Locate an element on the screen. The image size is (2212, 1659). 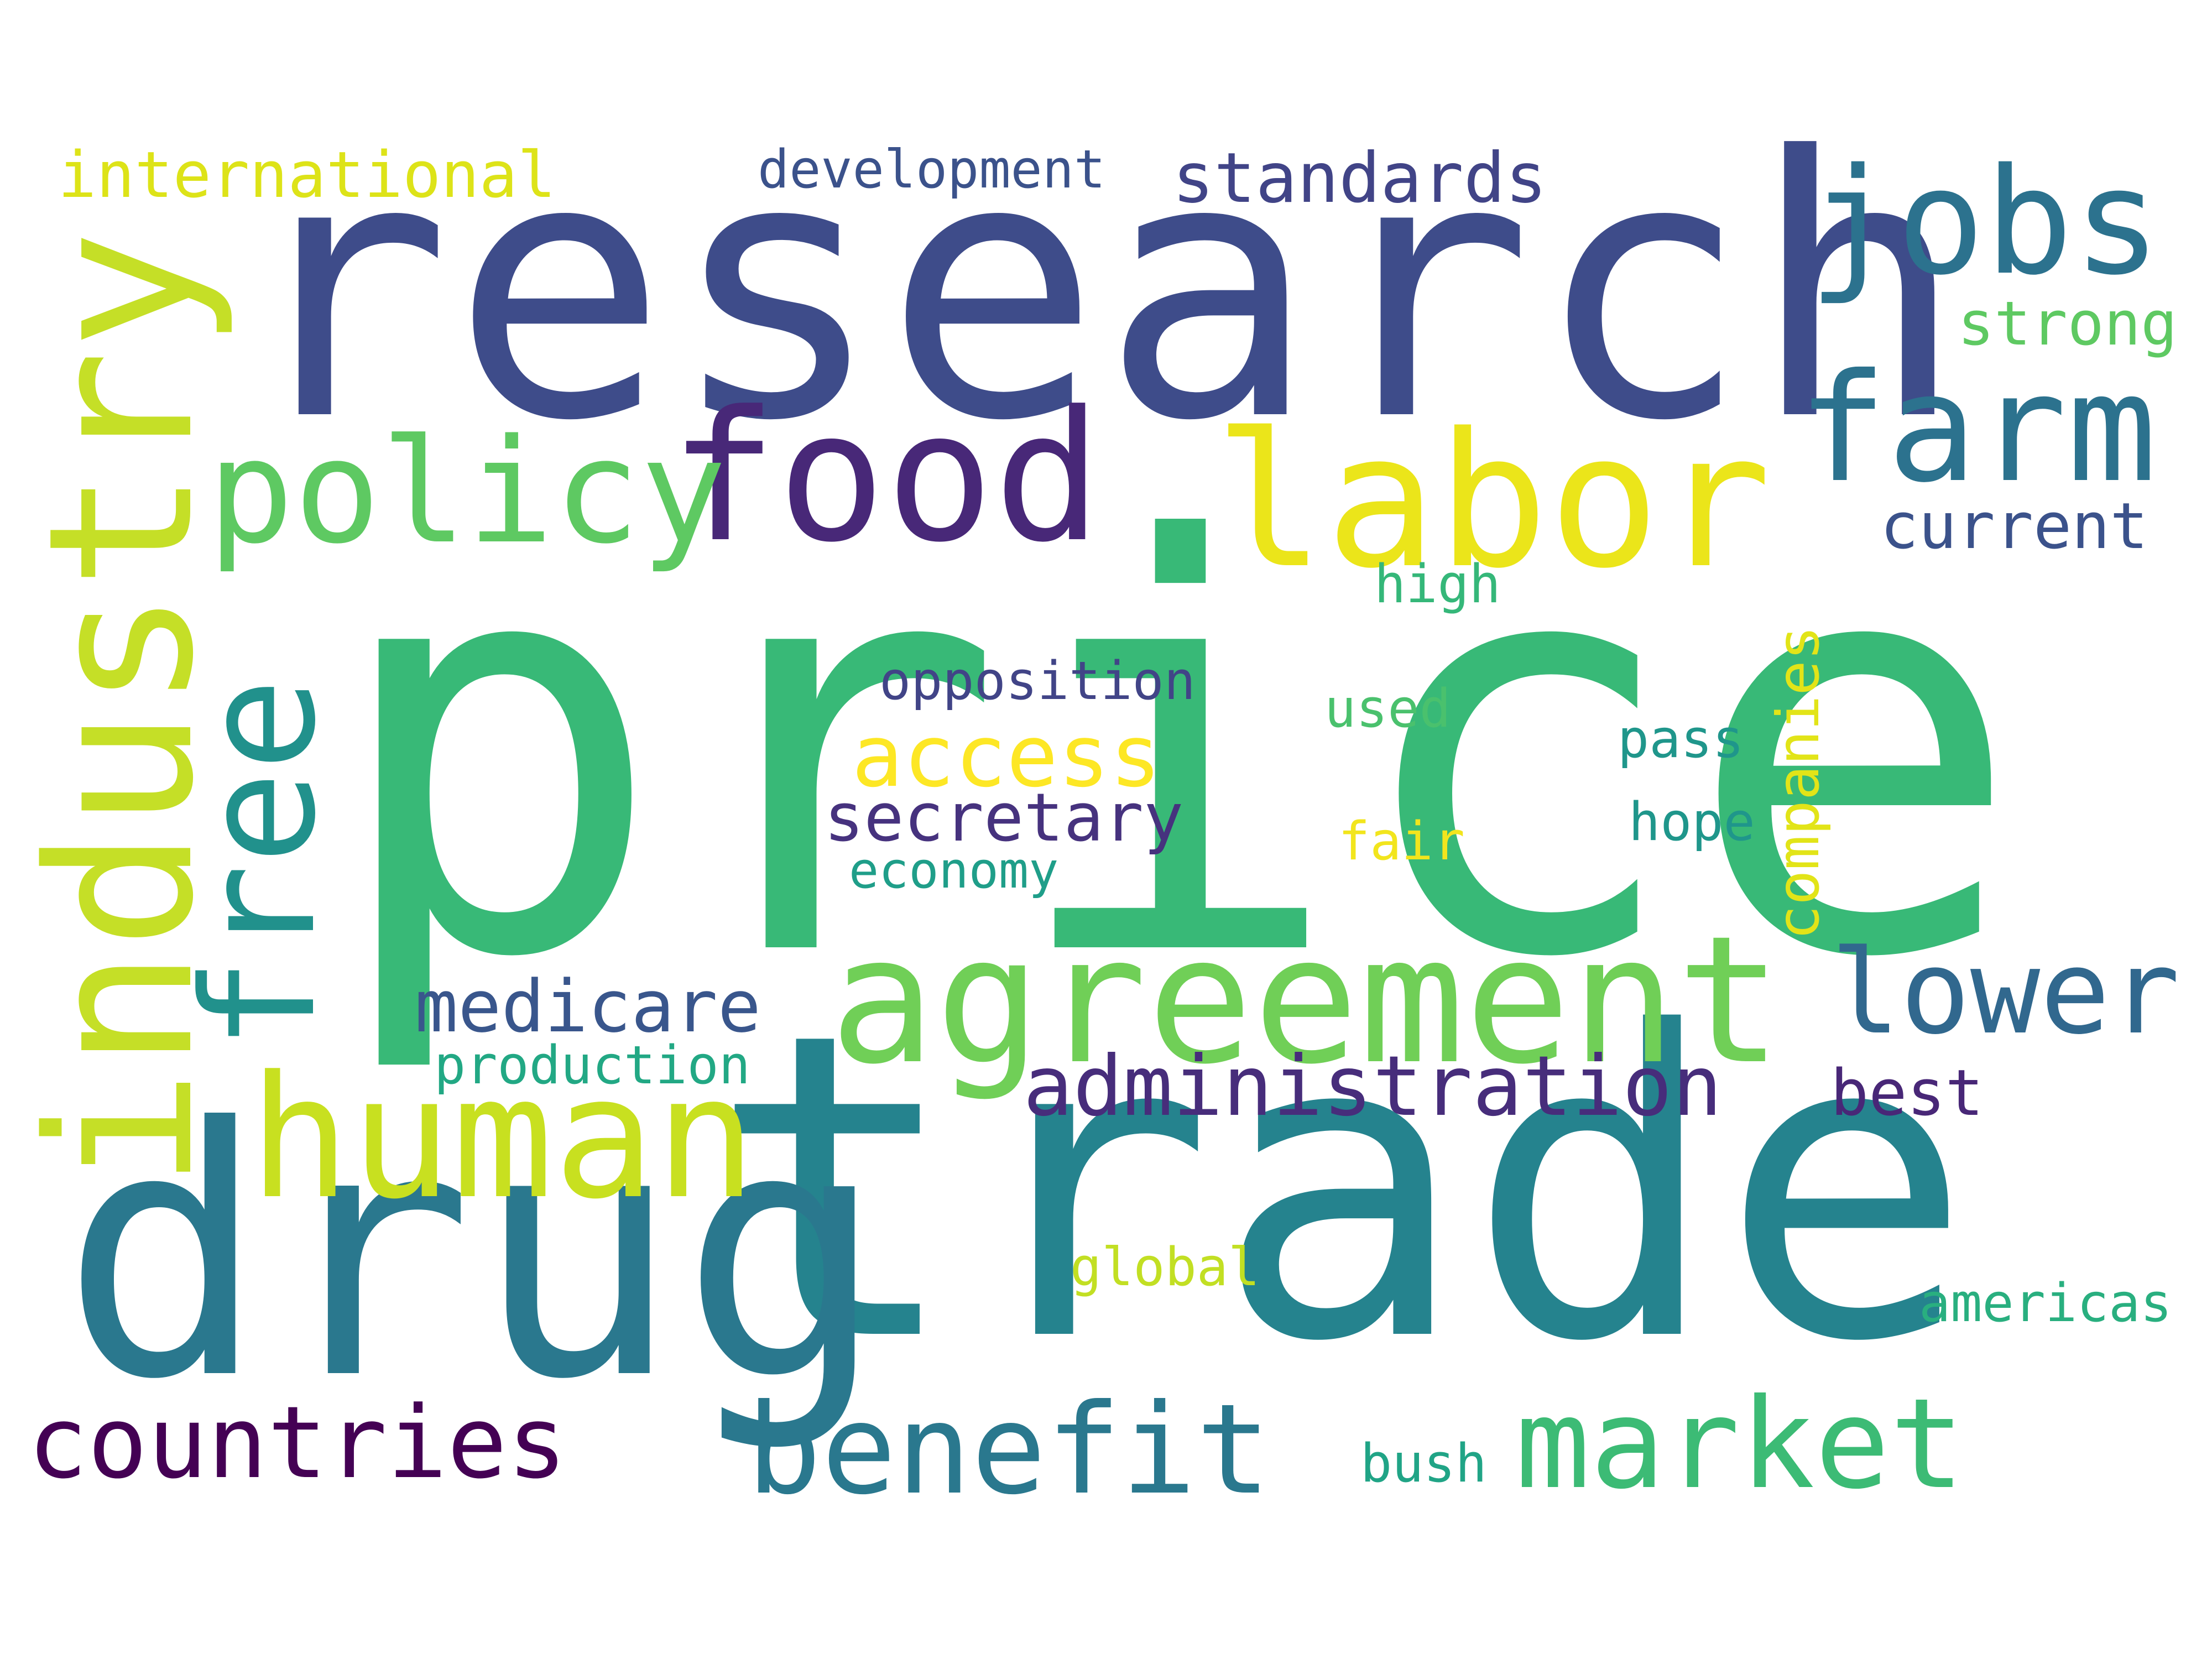
word-global: global is located at coordinates (1165, 1267).